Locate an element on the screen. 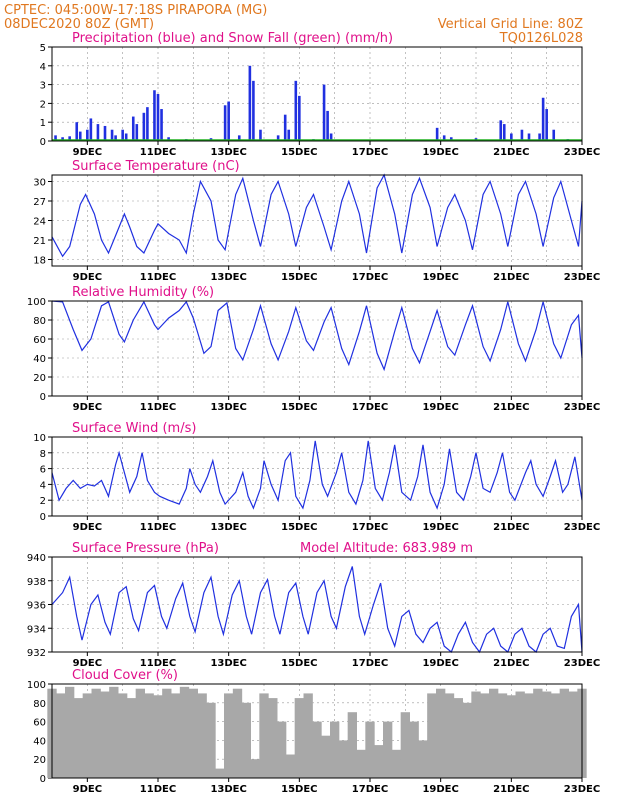 The height and width of the screenshot is (800, 618). x-tick-label: 9DEC is located at coordinates (87, 277).